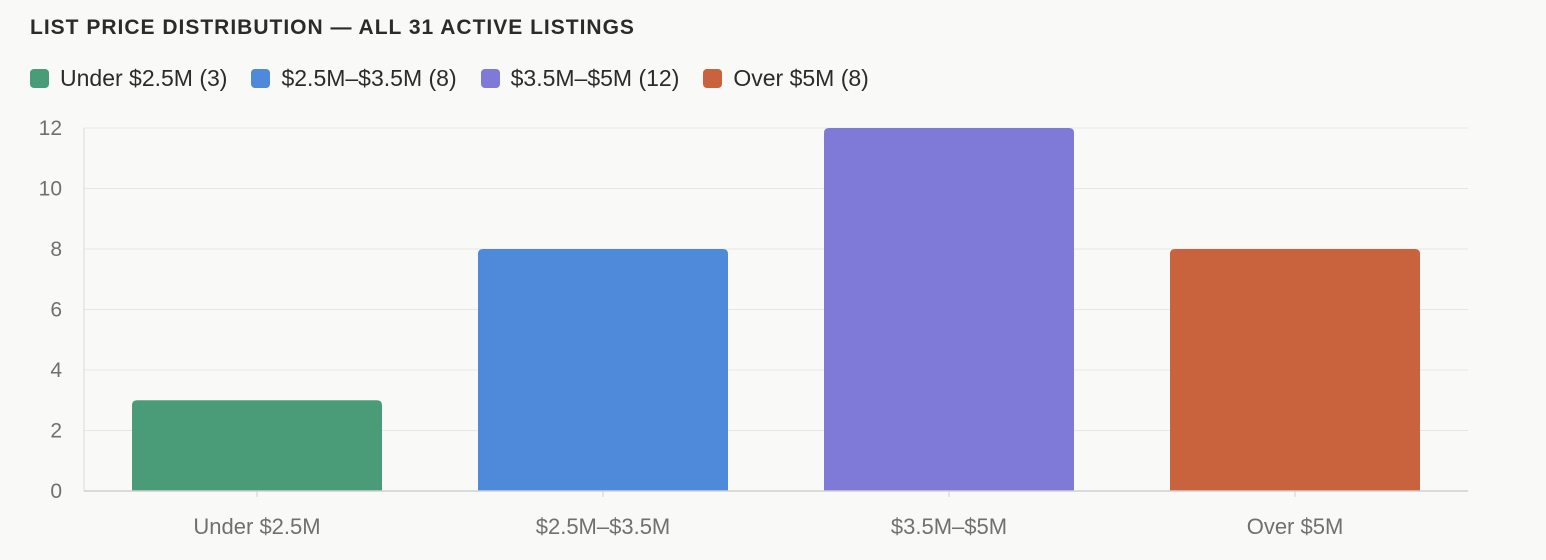 Image resolution: width=1546 pixels, height=560 pixels. What do you see at coordinates (1295, 526) in the screenshot?
I see `x-tick-label: Over $5M` at bounding box center [1295, 526].